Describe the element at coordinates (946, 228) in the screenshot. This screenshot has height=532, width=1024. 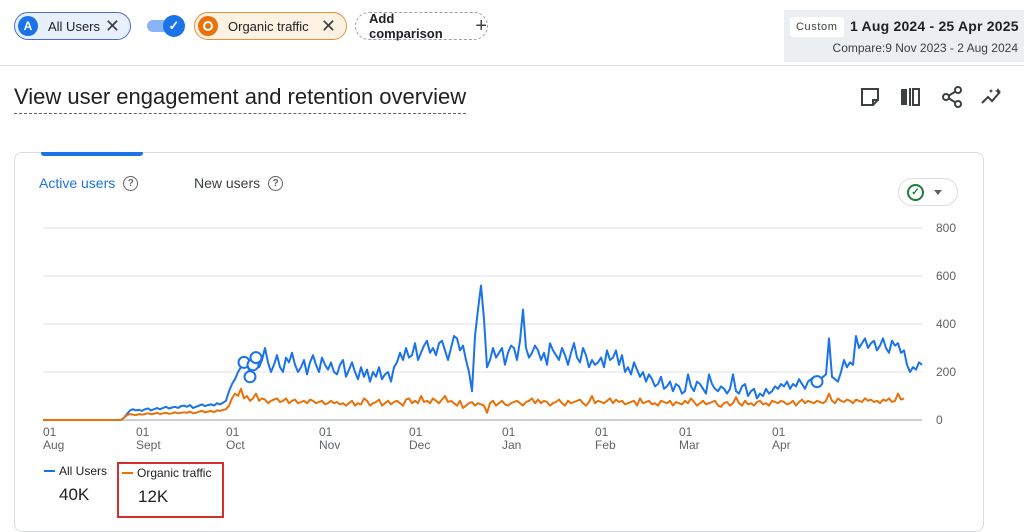
I see `y-tick-label: 800` at that location.